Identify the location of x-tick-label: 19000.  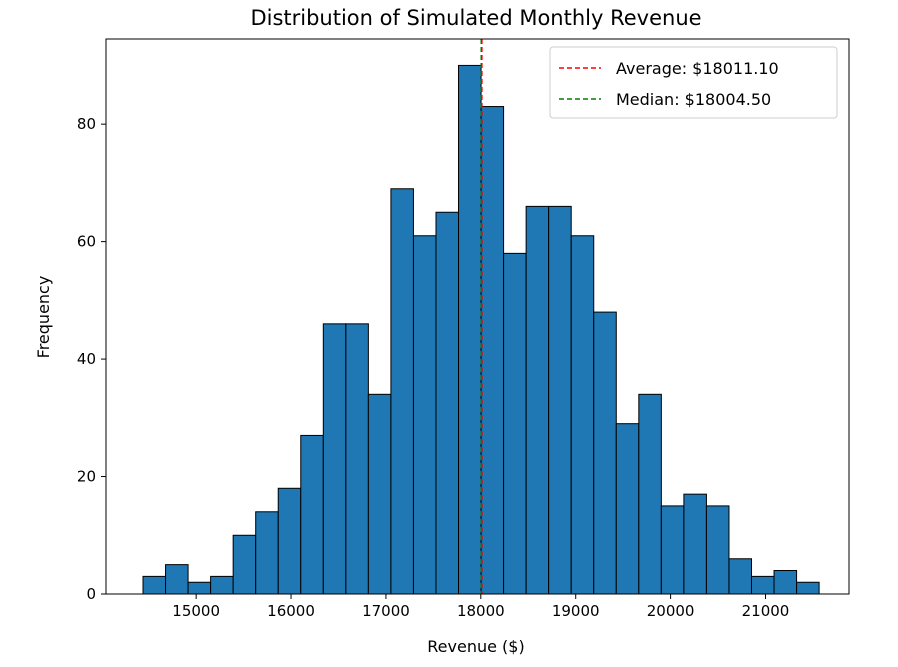
(576, 611).